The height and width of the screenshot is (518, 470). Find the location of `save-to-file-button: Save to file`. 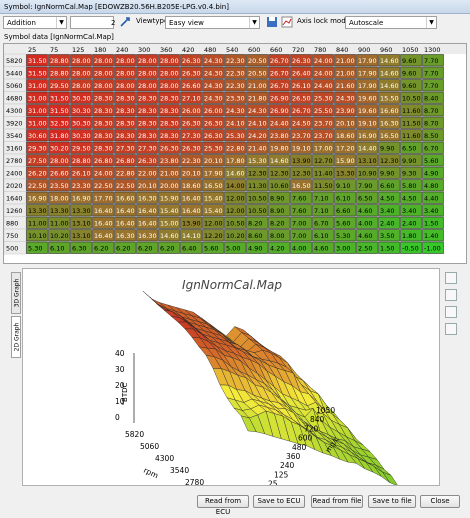

save-to-file-button: Save to file is located at coordinates (392, 501).